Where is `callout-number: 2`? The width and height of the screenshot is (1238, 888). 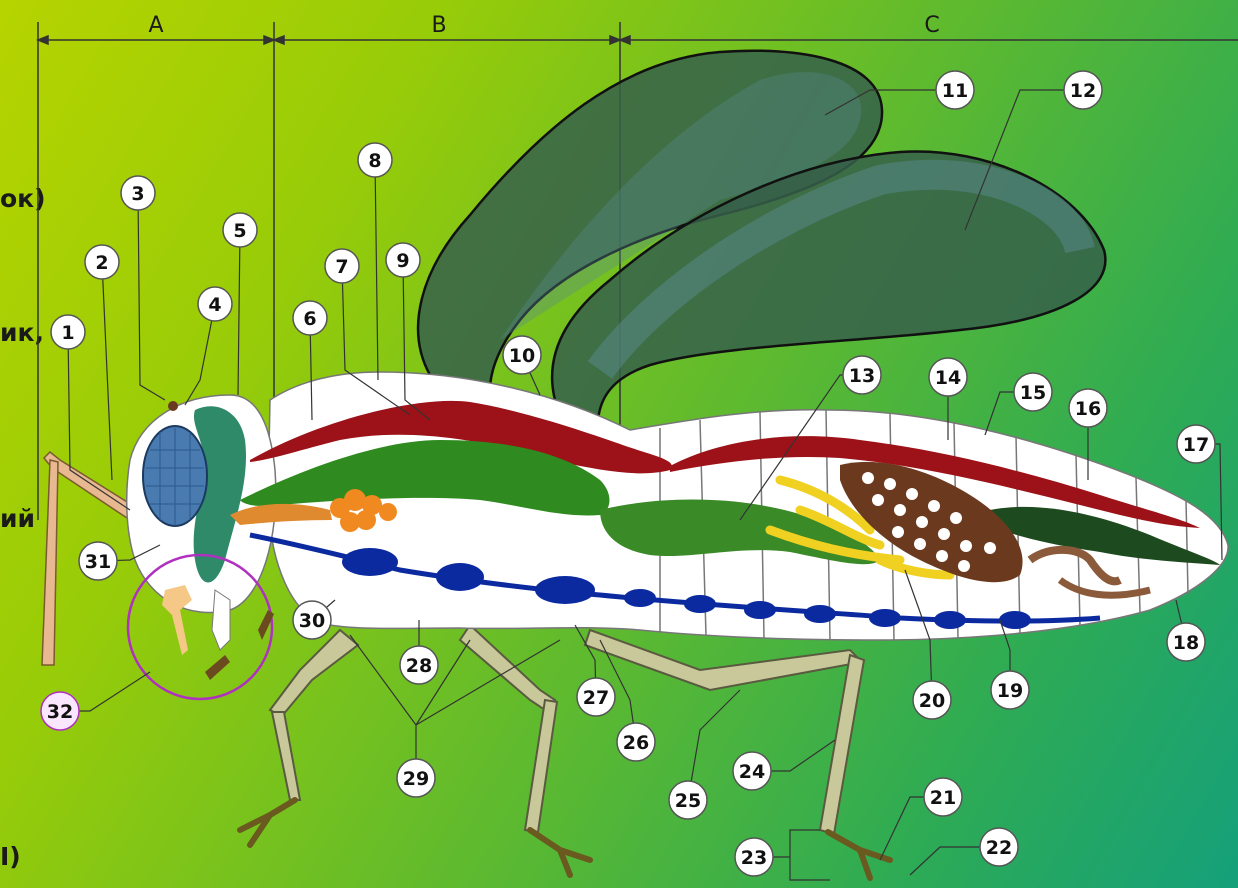 callout-number: 2 is located at coordinates (101, 263).